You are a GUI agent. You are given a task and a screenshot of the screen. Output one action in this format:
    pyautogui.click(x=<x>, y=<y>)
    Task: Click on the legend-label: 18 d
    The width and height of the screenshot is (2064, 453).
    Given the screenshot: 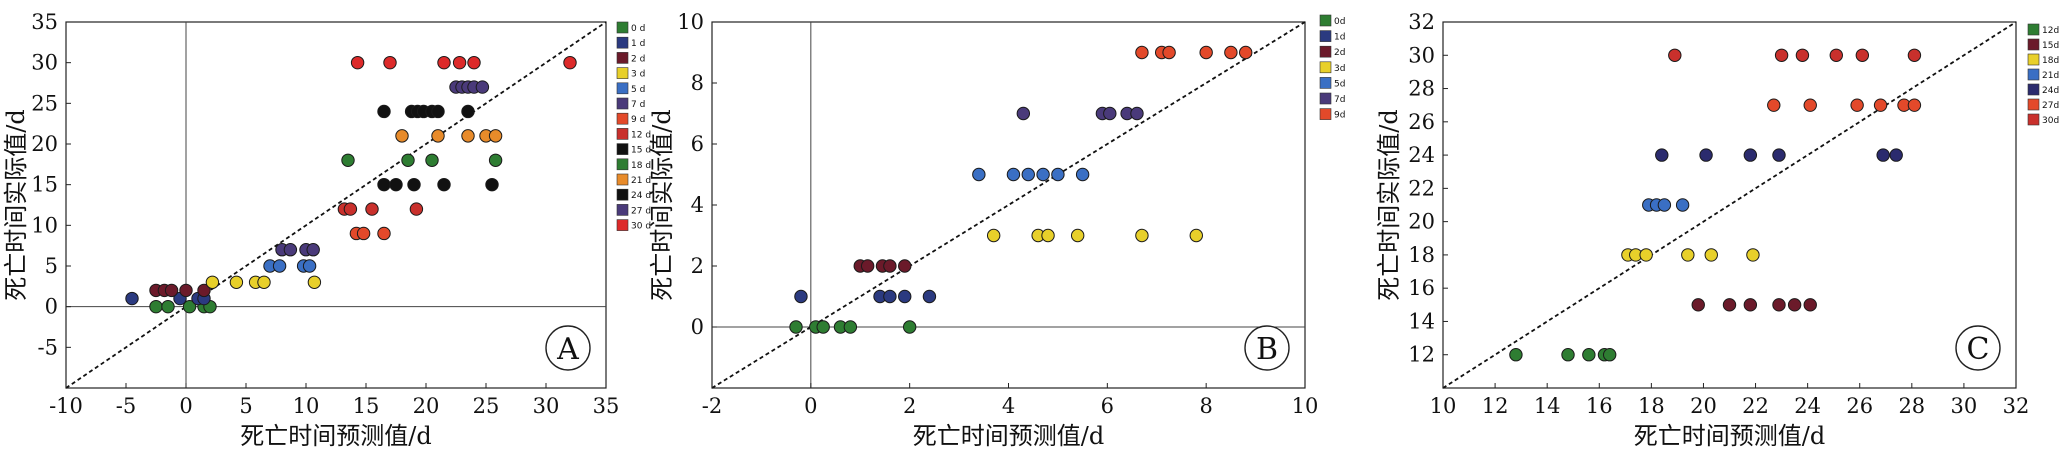 What is the action you would take?
    pyautogui.click(x=641, y=166)
    